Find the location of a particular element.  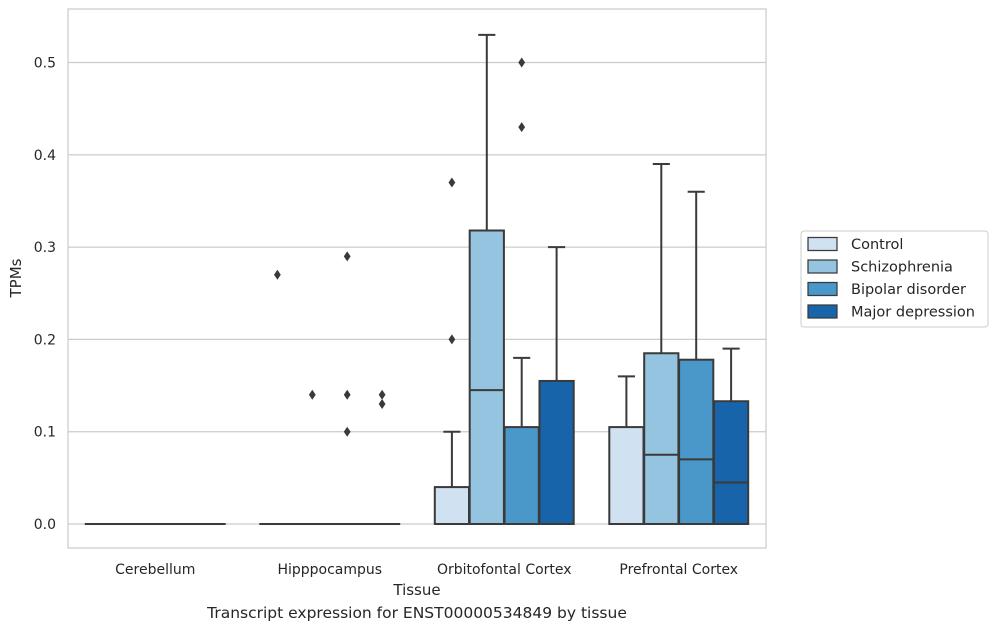

legend-label: Bipolar disorder is located at coordinates (908, 290).